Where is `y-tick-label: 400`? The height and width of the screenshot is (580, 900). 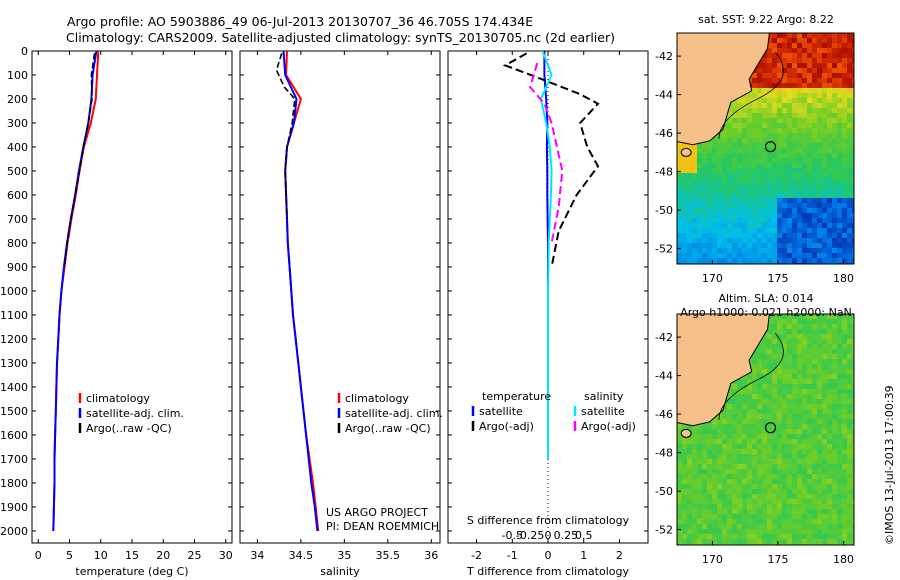 y-tick-label: 400 is located at coordinates (17, 147).